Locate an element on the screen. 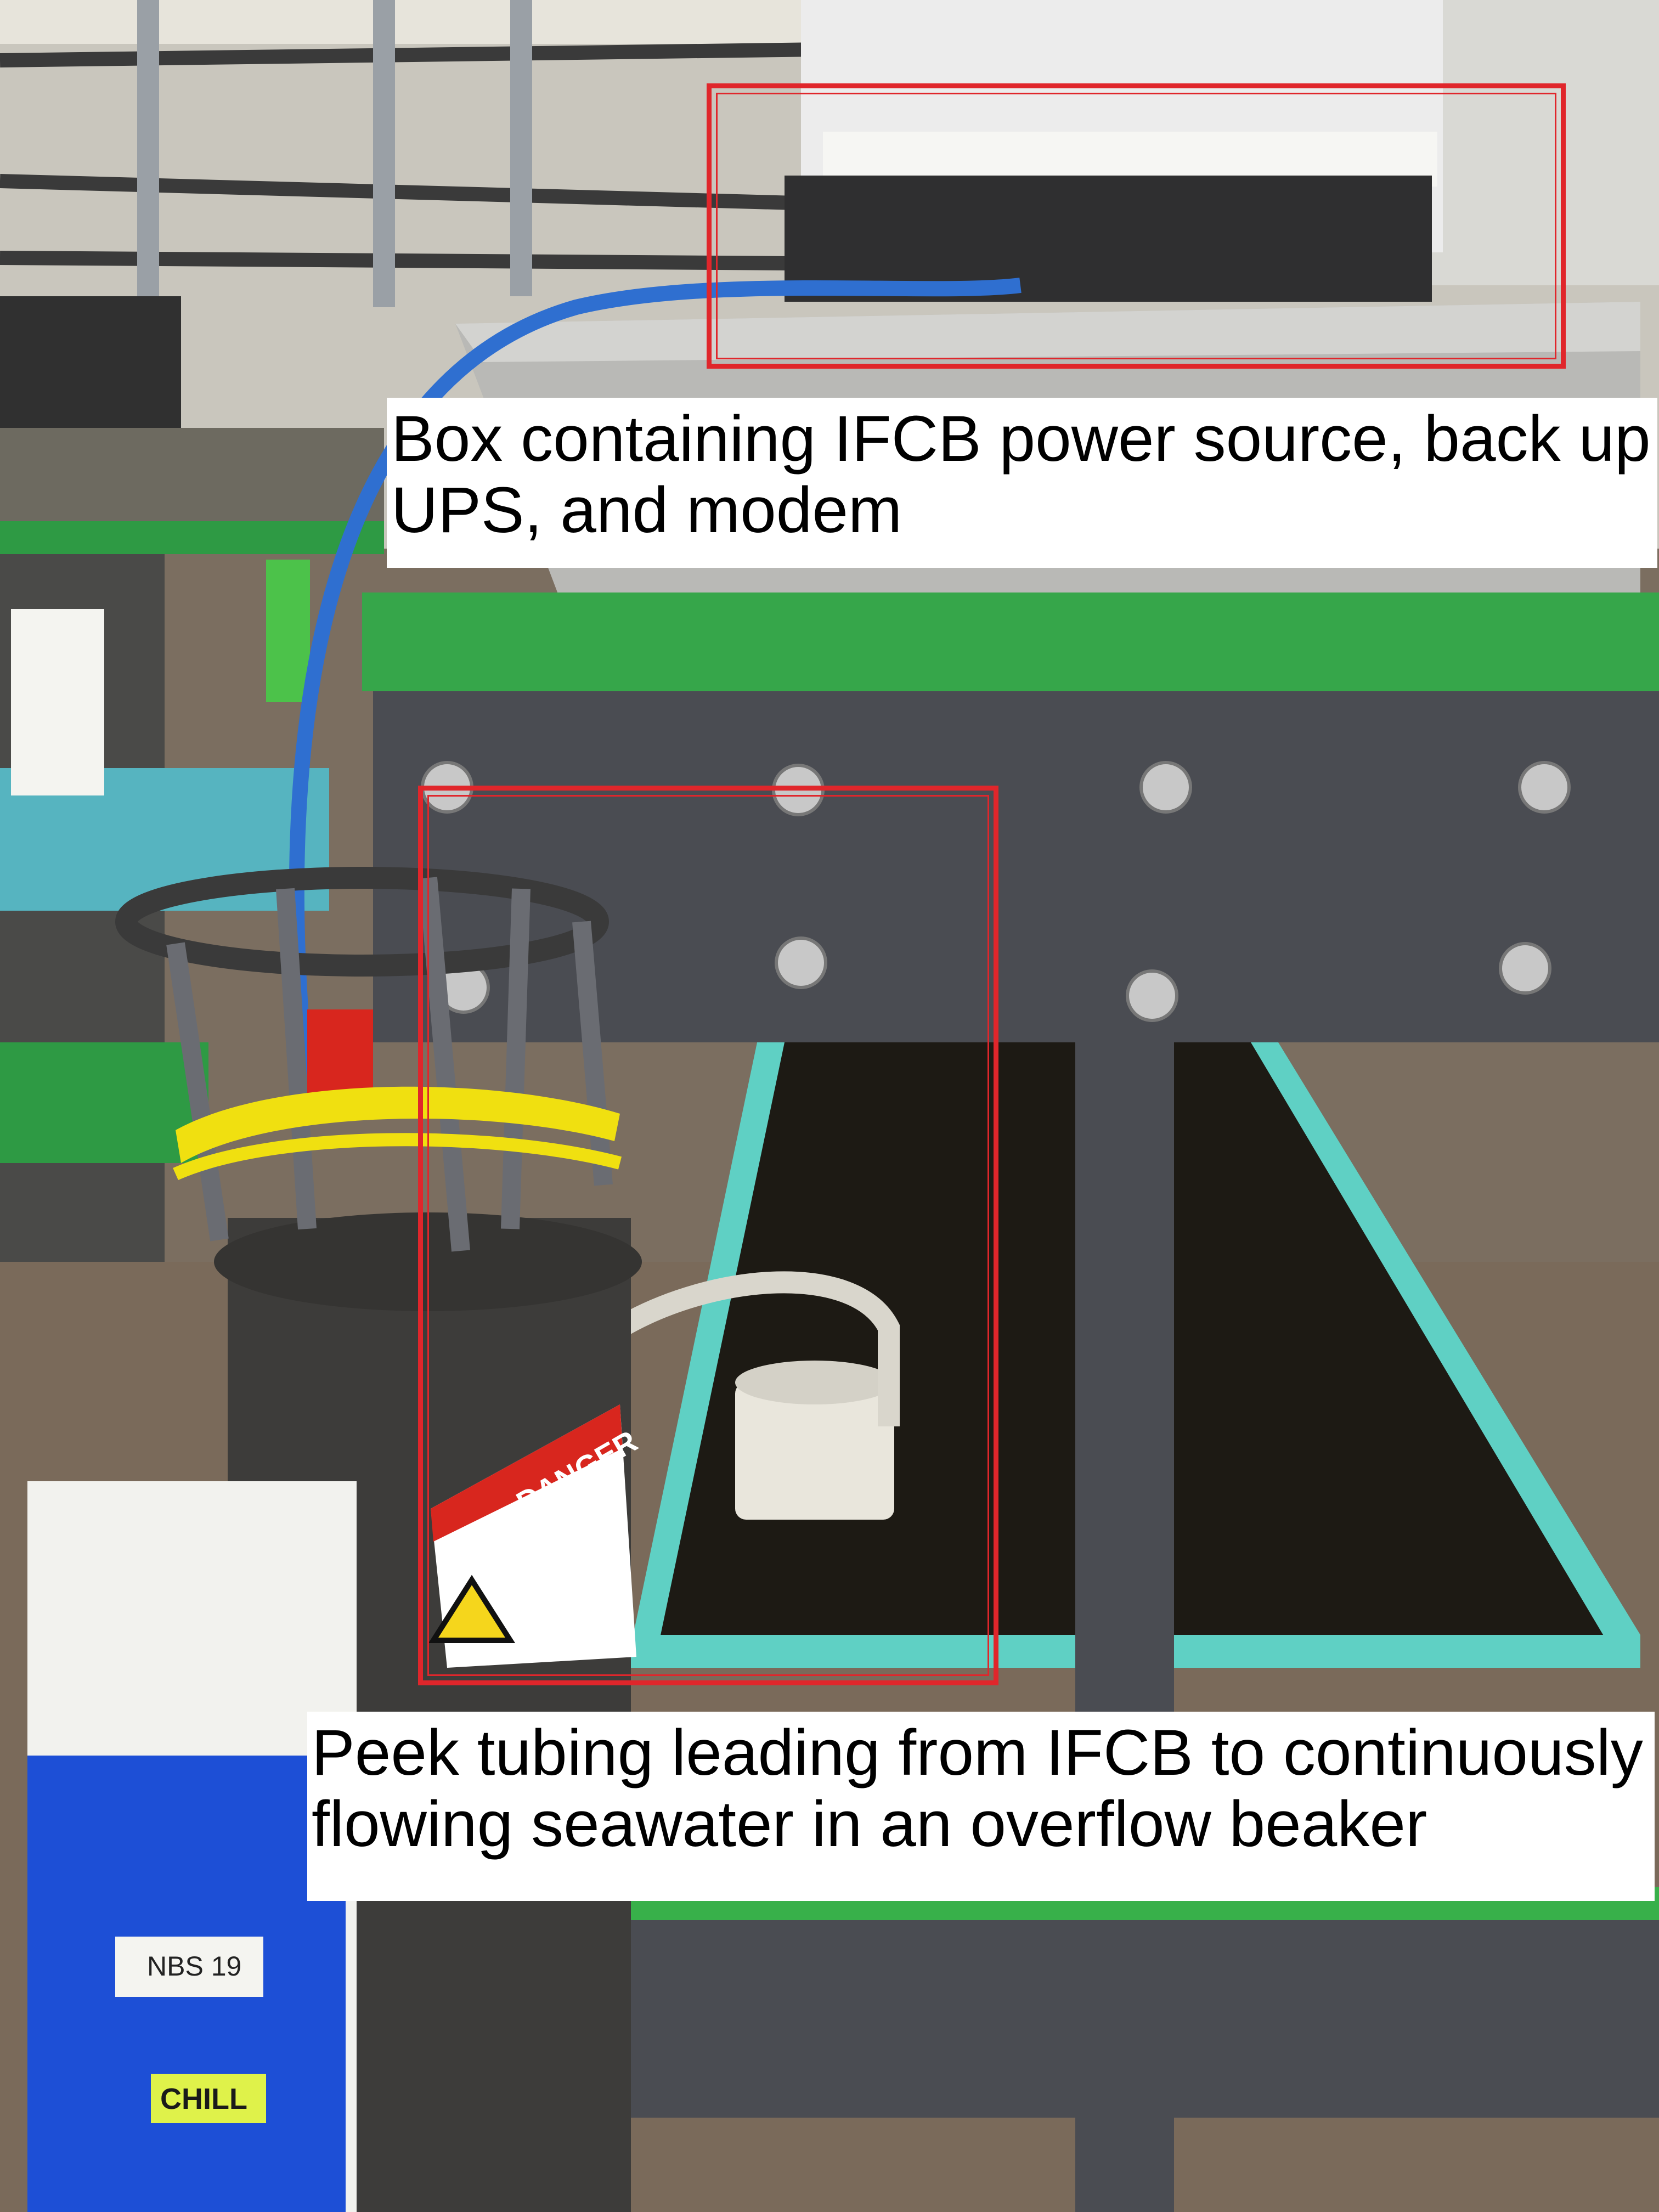  cooler-tag: NBS 19 is located at coordinates (195, 1967).